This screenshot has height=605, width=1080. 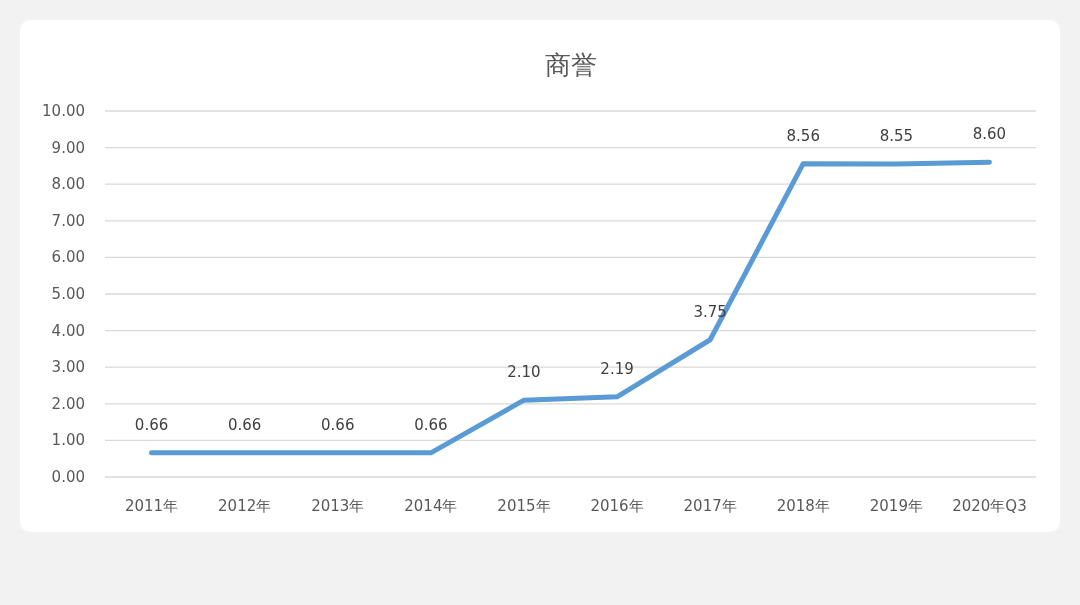 What do you see at coordinates (68, 220) in the screenshot?
I see `y-tick-label: 7.00` at bounding box center [68, 220].